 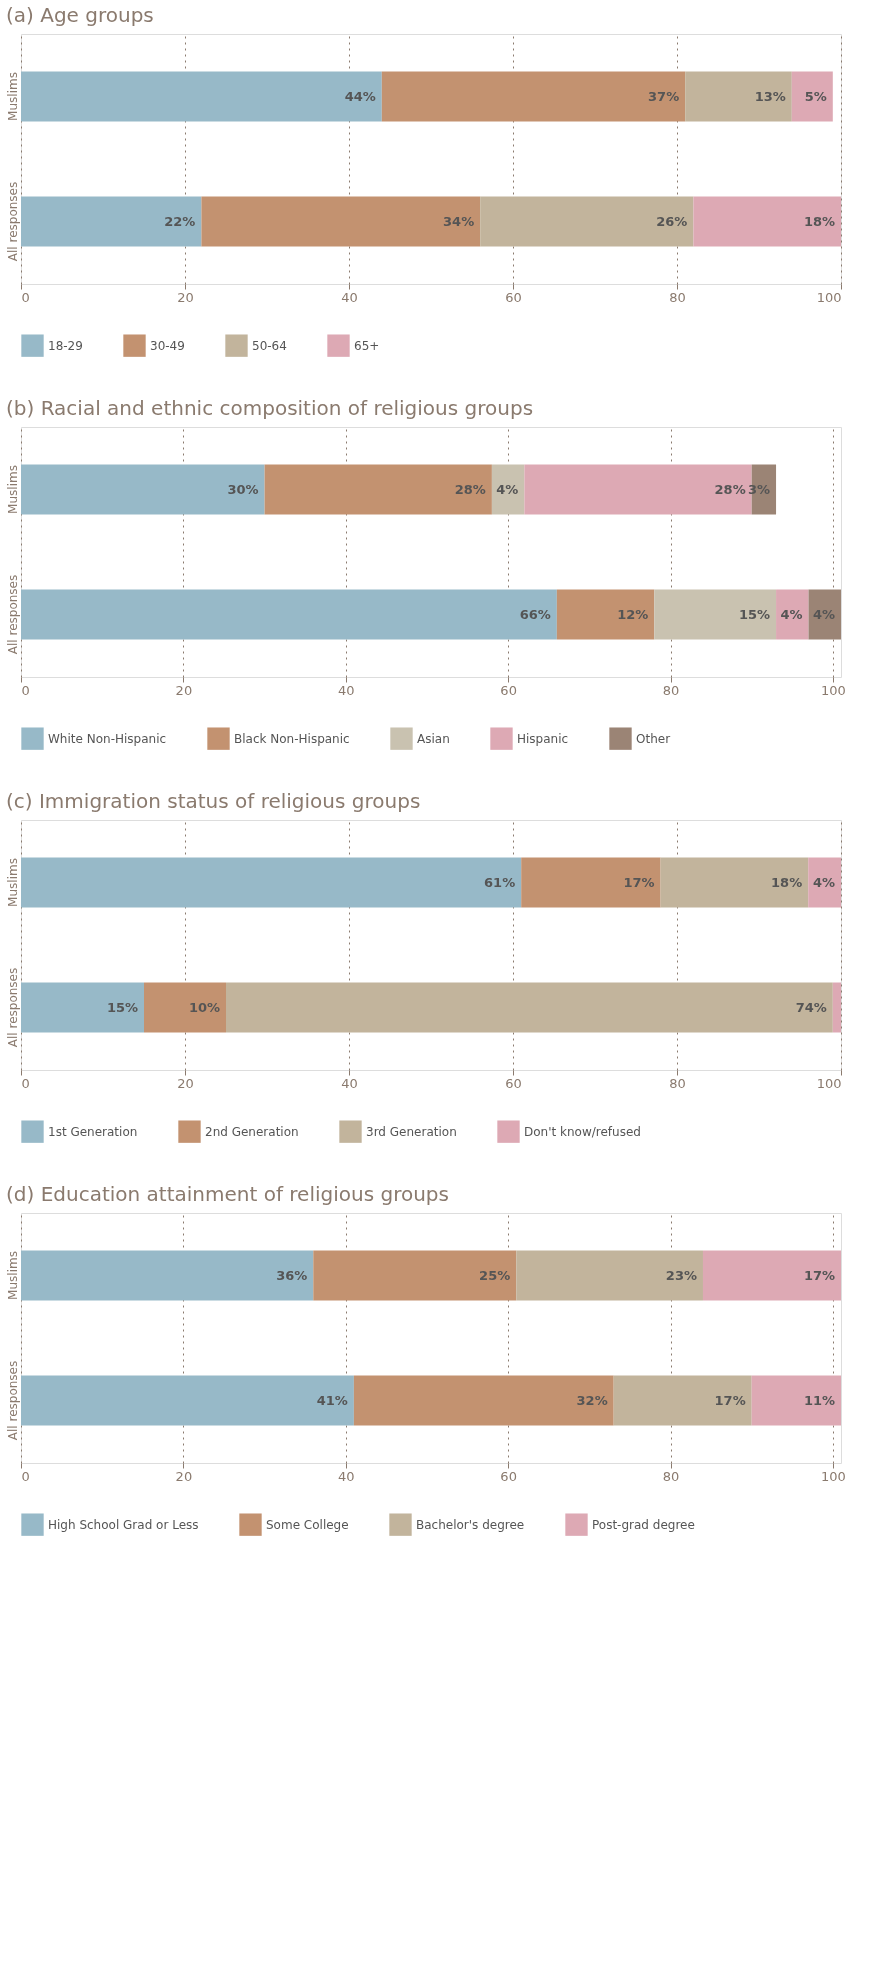 I want to click on legend-label: 3rd Generation, so click(x=411, y=1131).